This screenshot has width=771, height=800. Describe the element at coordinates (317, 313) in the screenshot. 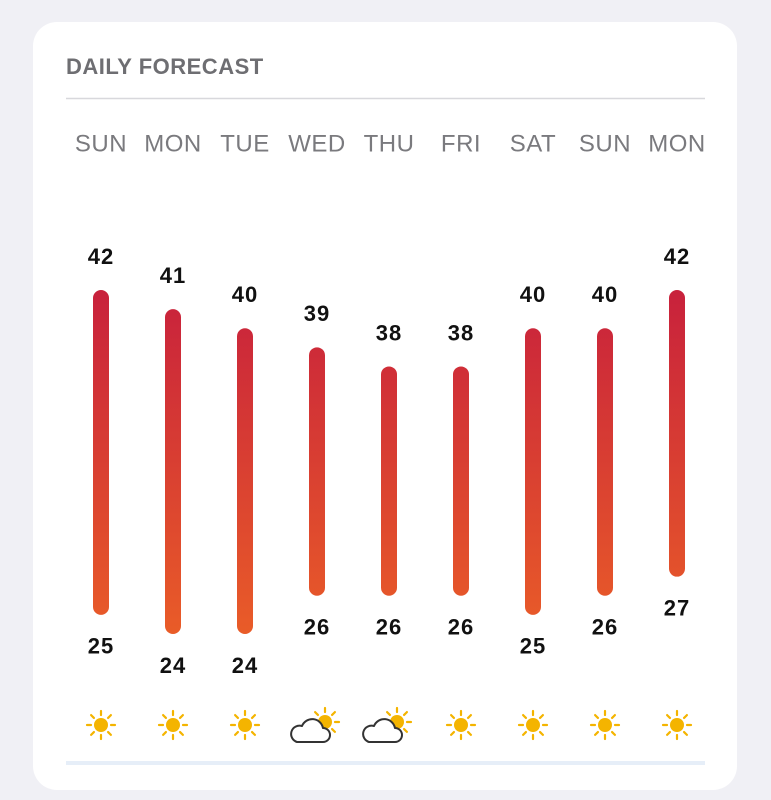

I see `high-temp-label: 39` at that location.